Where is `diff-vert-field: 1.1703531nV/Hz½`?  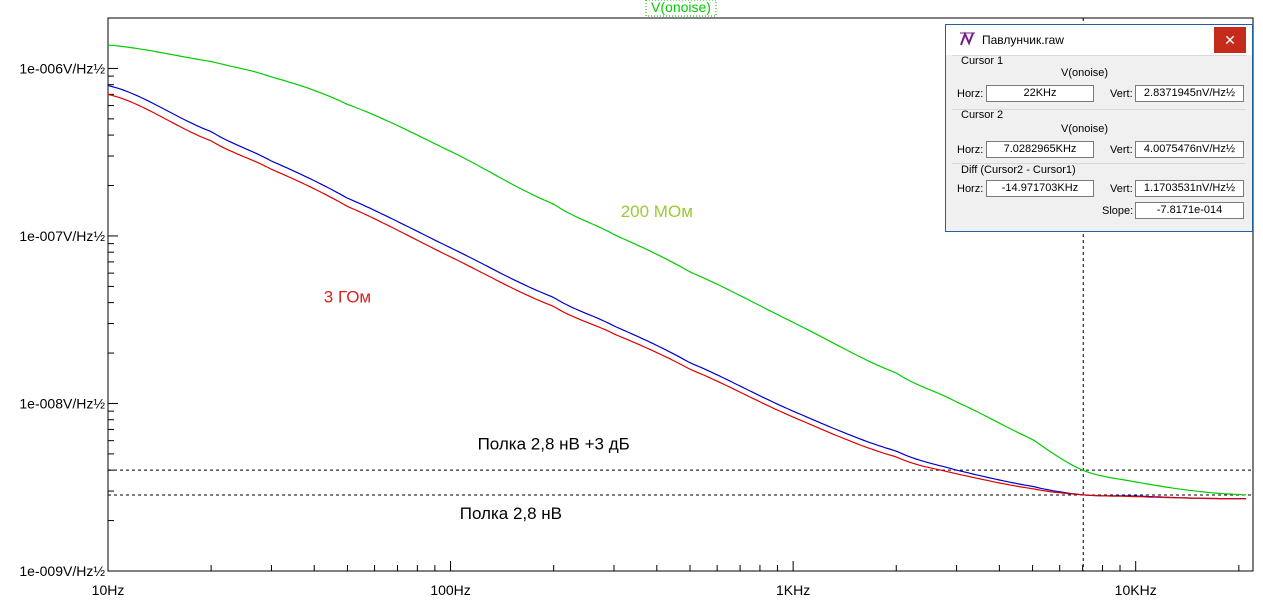 diff-vert-field: 1.1703531nV/Hz½ is located at coordinates (1189, 188).